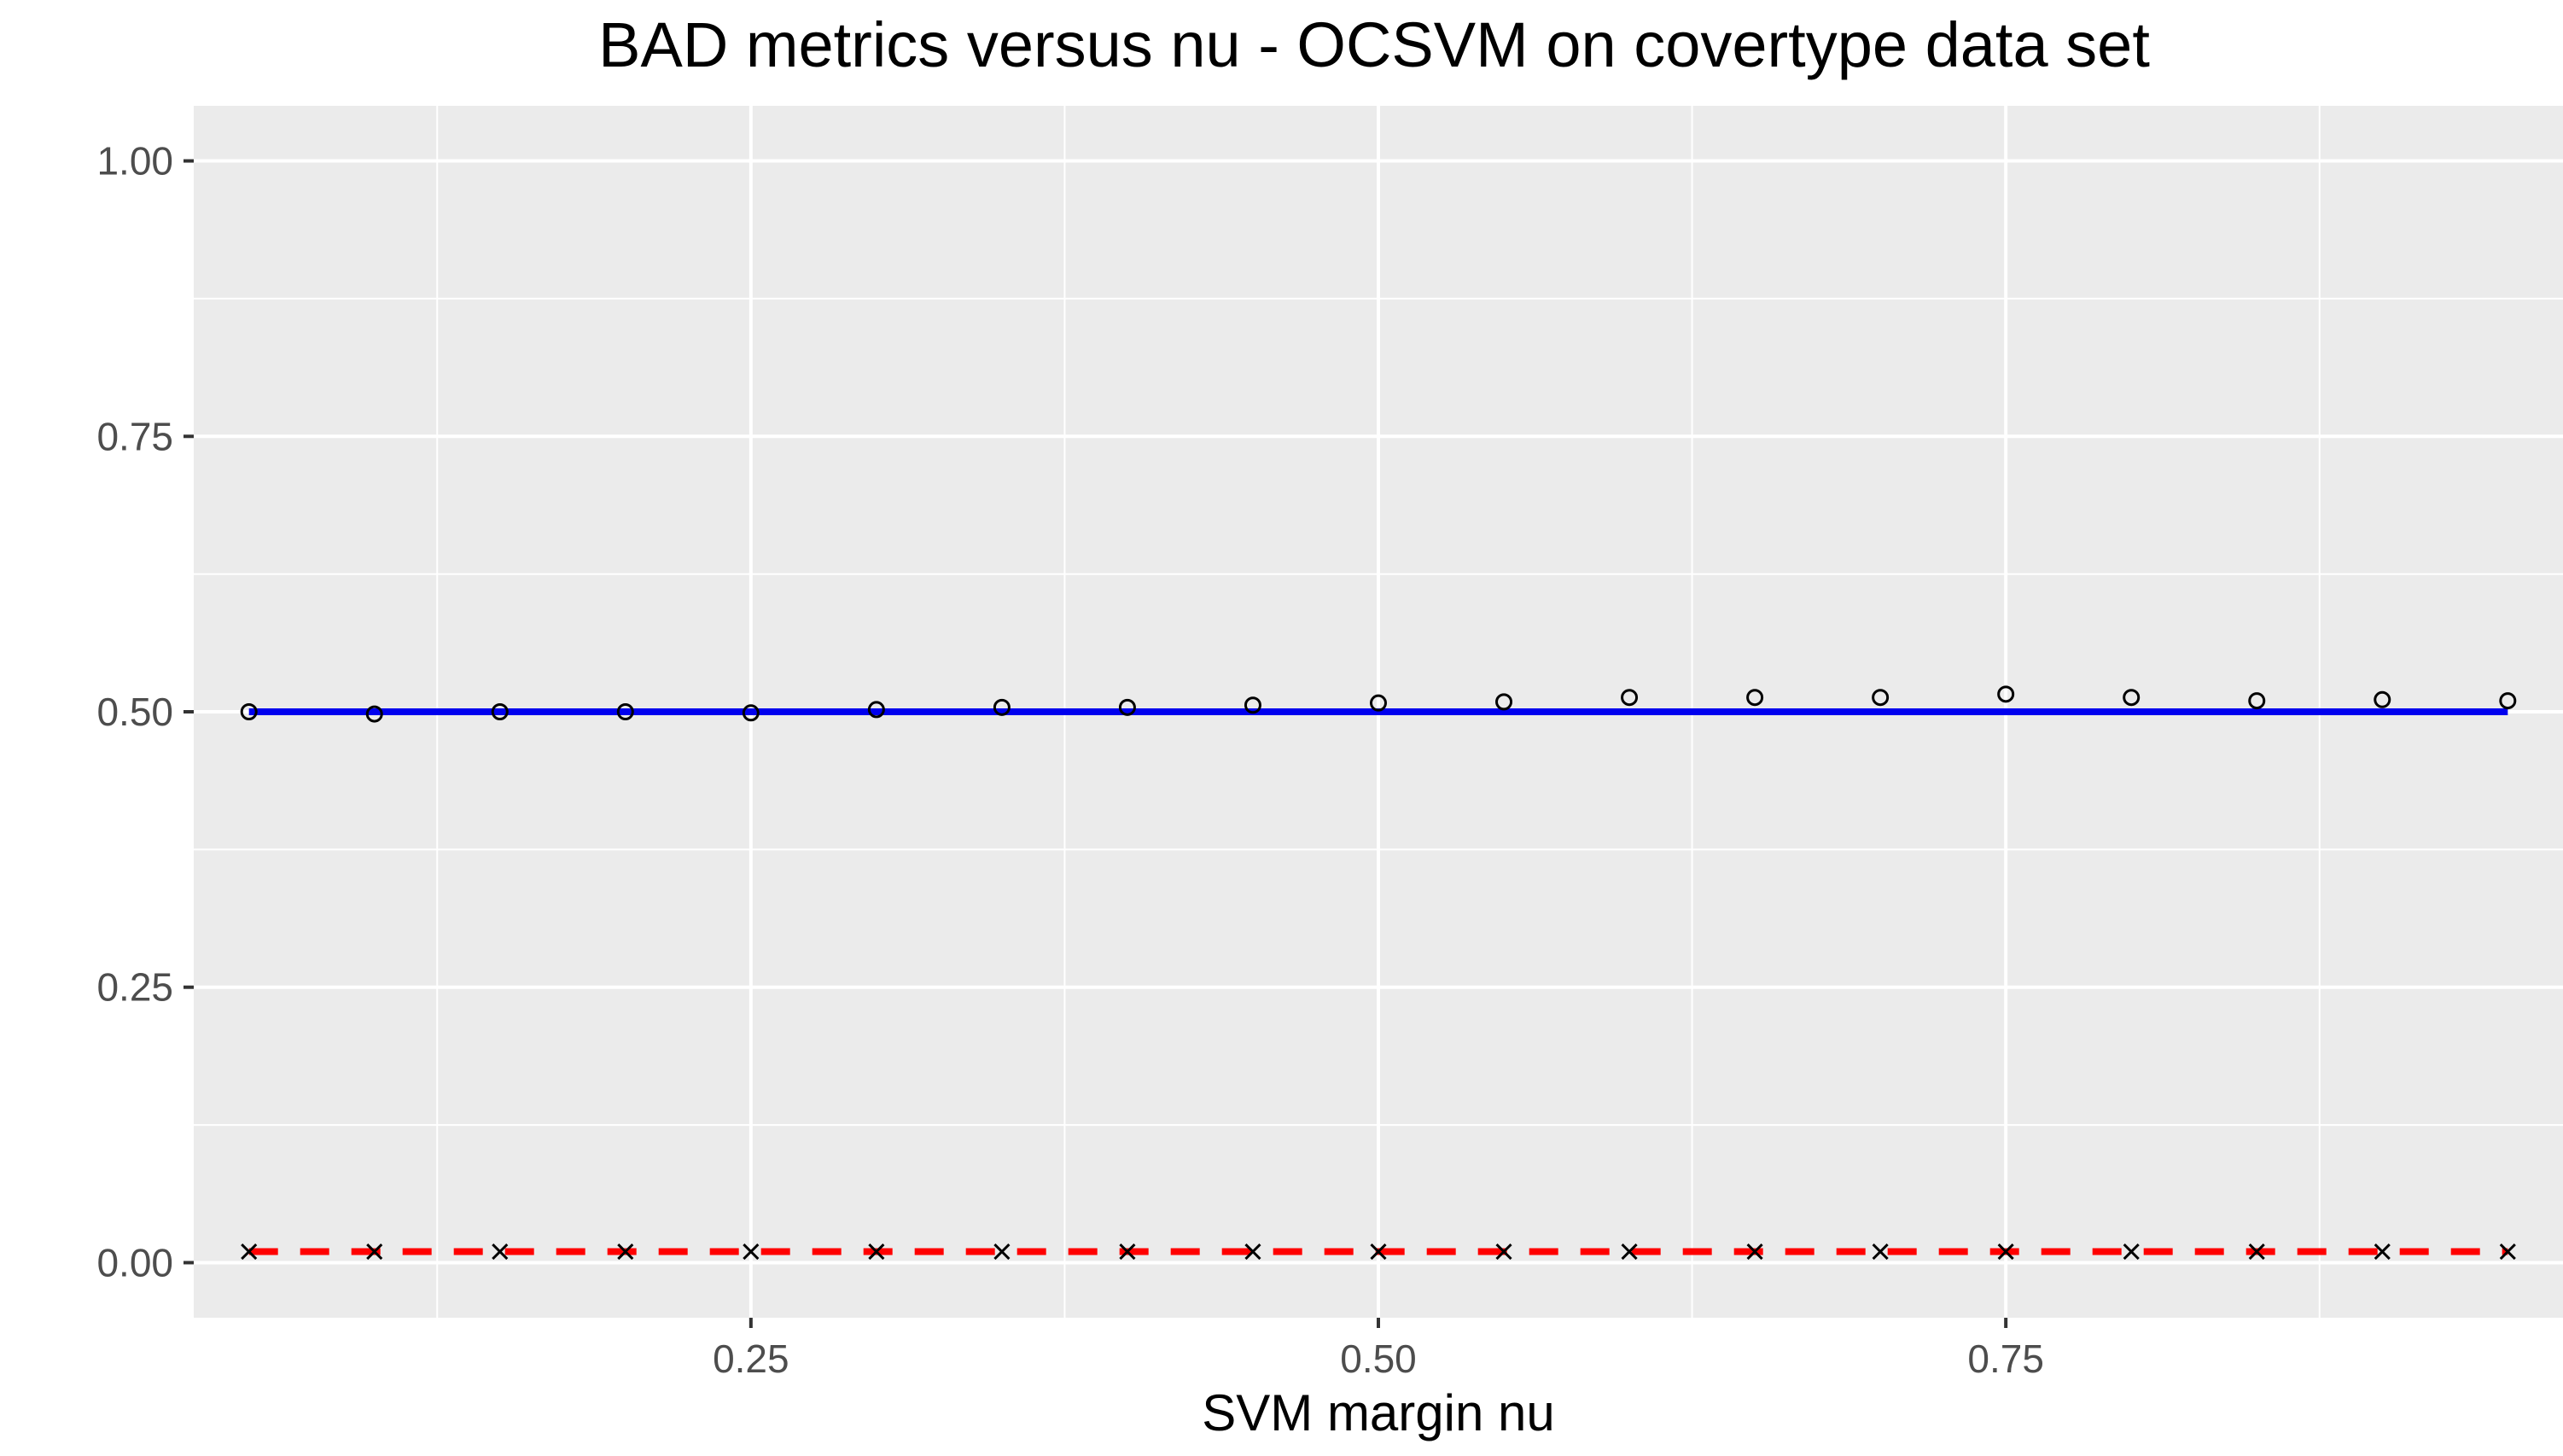 Image resolution: width=2563 pixels, height=1456 pixels. What do you see at coordinates (2005, 1359) in the screenshot?
I see `x-tick-label: 0.75` at bounding box center [2005, 1359].